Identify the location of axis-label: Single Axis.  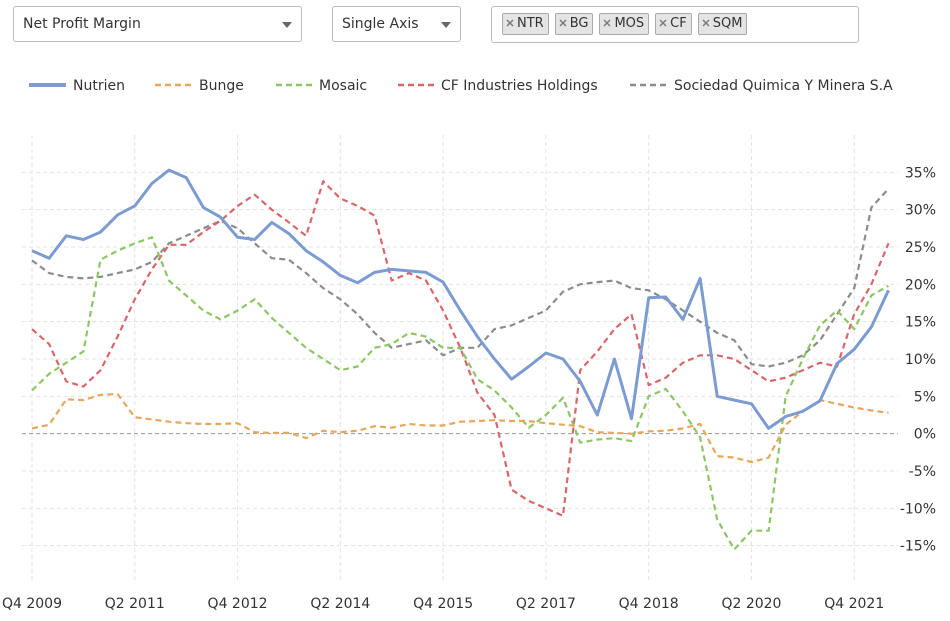
(380, 24).